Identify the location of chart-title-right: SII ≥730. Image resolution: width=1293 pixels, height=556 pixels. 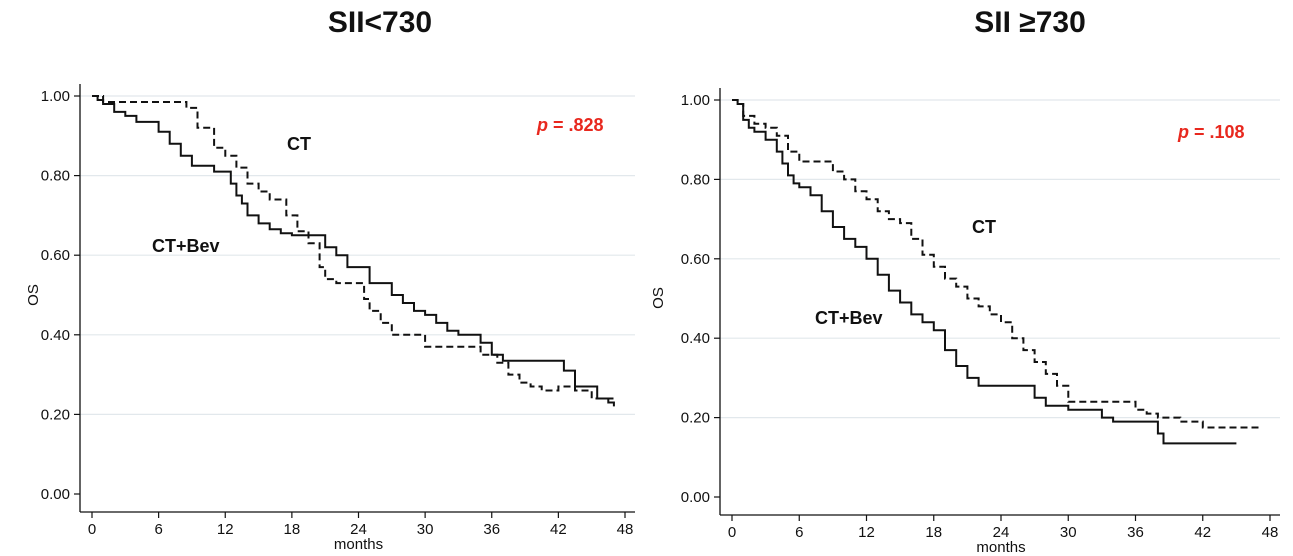
(1030, 22).